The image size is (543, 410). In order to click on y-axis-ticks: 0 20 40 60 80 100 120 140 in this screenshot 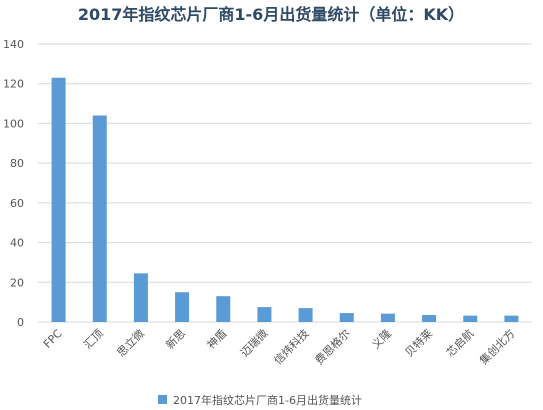, I will do `click(13, 183)`.